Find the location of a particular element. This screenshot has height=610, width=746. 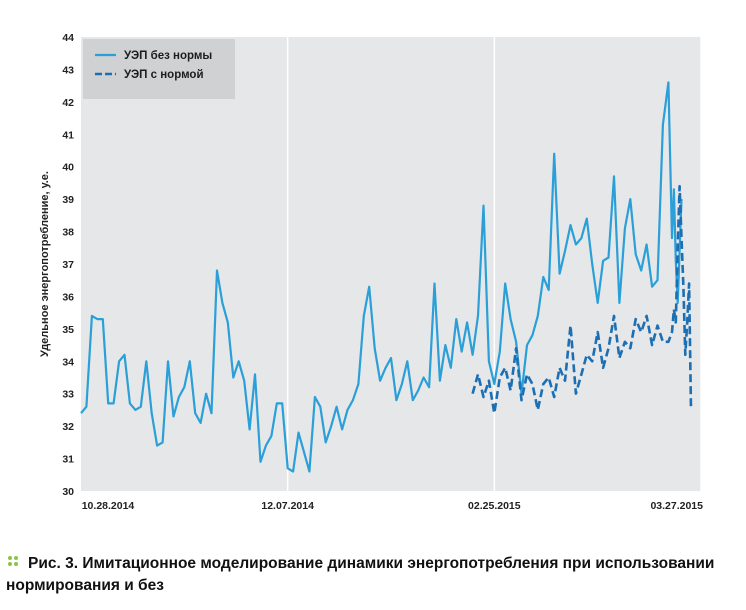

legend-box is located at coordinates (159, 69).